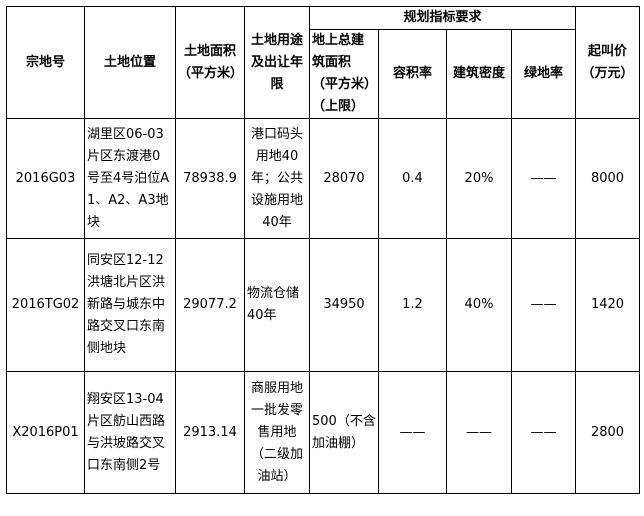 The image size is (644, 516). I want to click on header-floor-area: 地上总建筑面积（平方米）（上限）, so click(344, 74).